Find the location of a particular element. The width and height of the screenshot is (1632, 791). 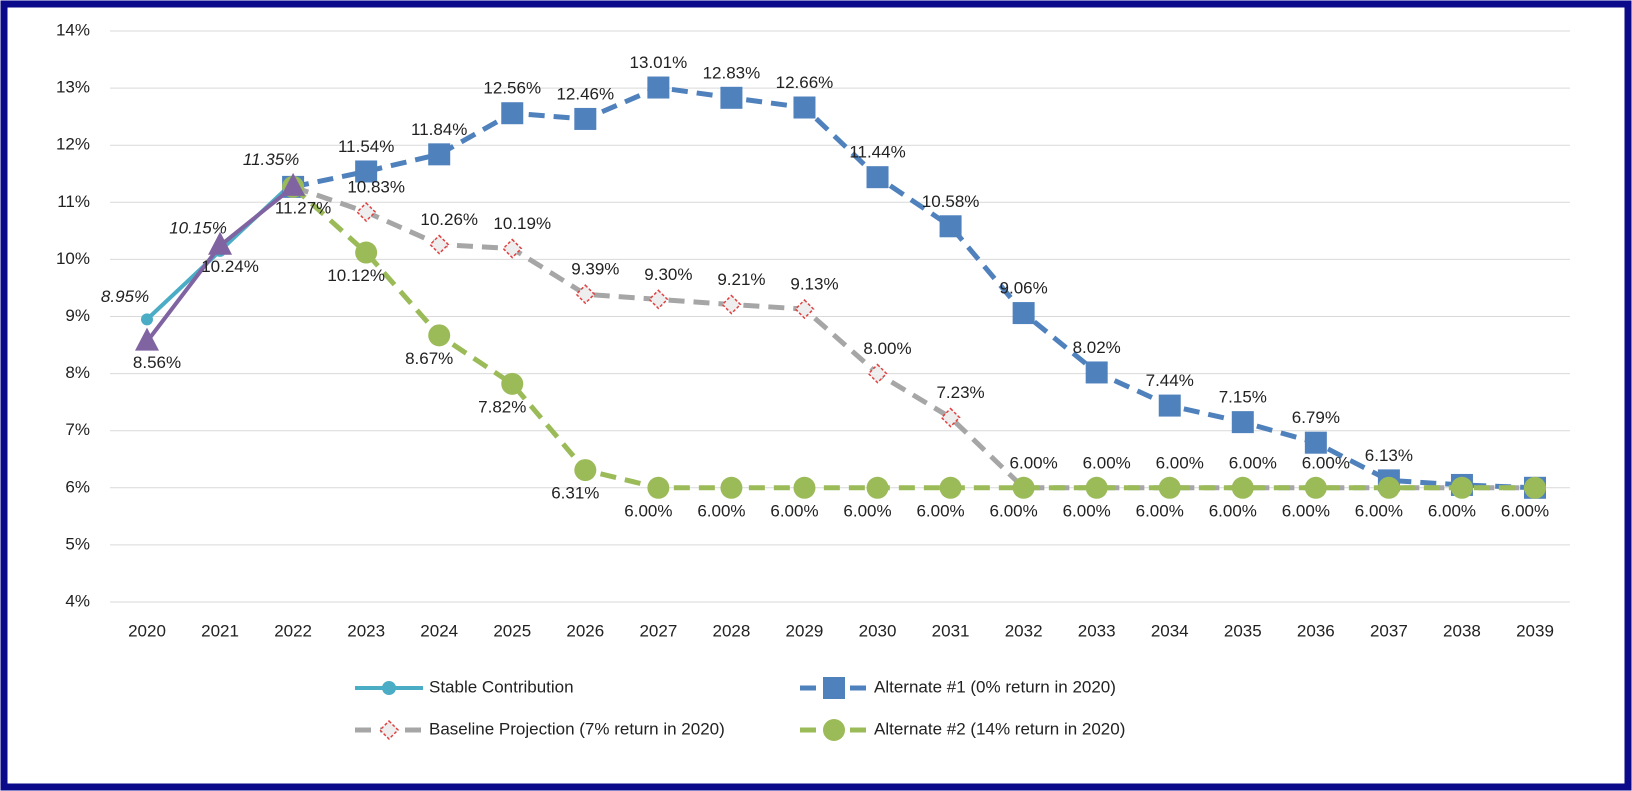

data-label: 10.83% is located at coordinates (376, 186).